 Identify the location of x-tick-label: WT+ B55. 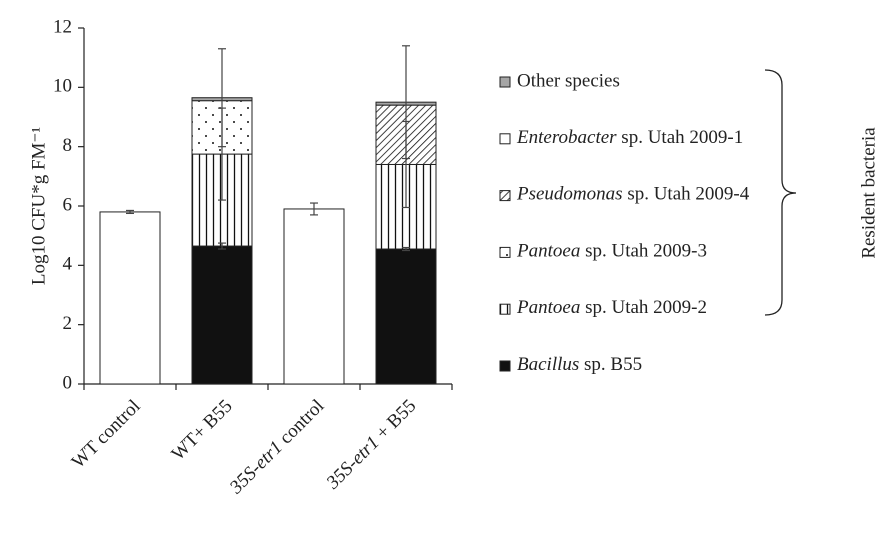
(202, 430).